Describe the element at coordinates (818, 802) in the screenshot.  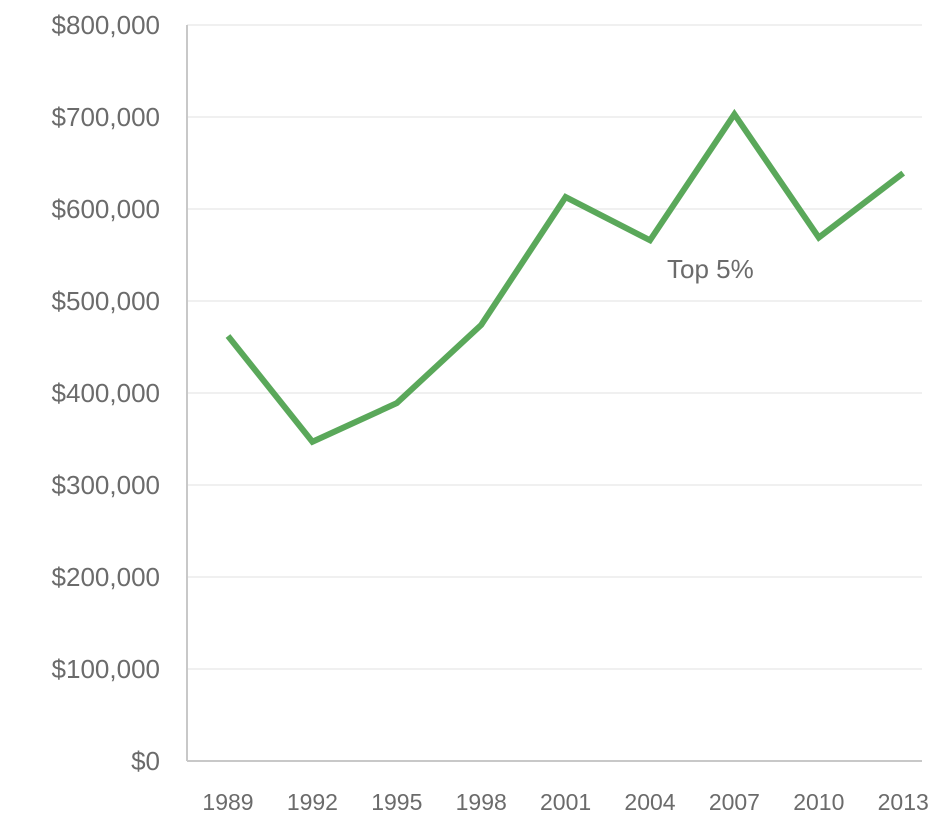
I see `x-tick-label: 2010` at that location.